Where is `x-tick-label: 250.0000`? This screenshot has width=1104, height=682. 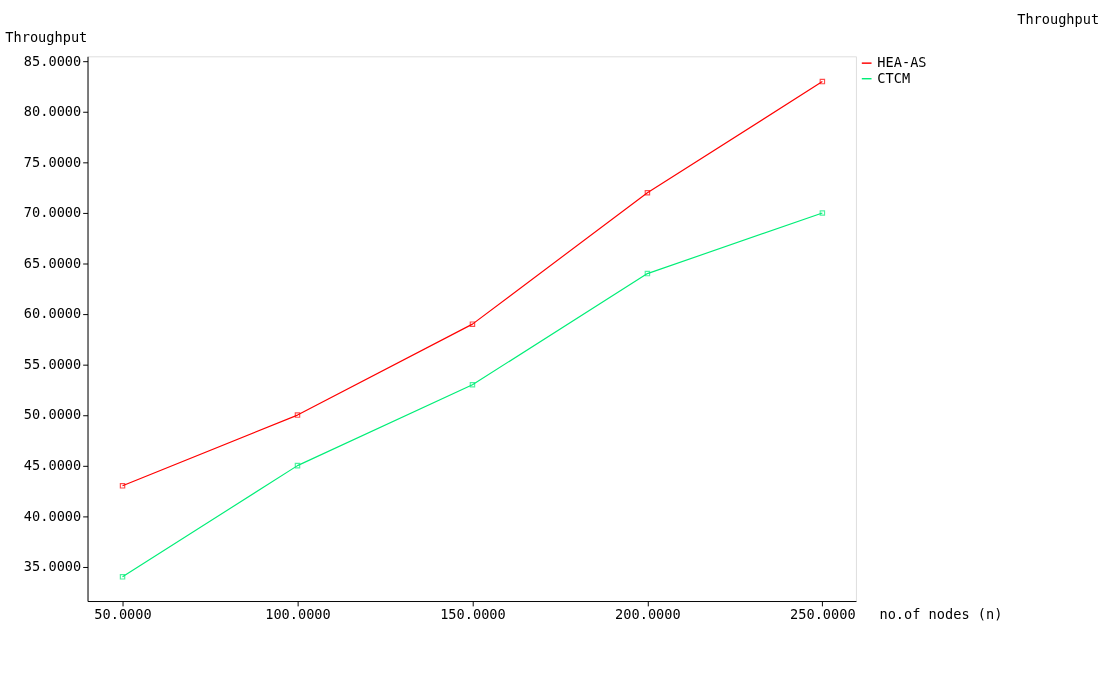 x-tick-label: 250.0000 is located at coordinates (823, 614).